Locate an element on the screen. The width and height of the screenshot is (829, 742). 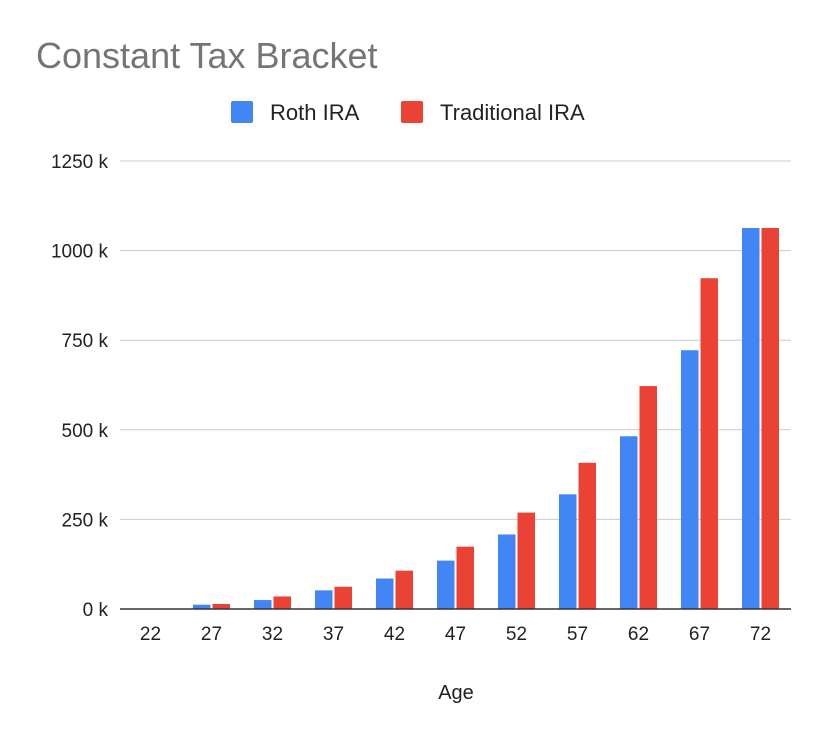
x-axis-title: Age is located at coordinates (456, 693).